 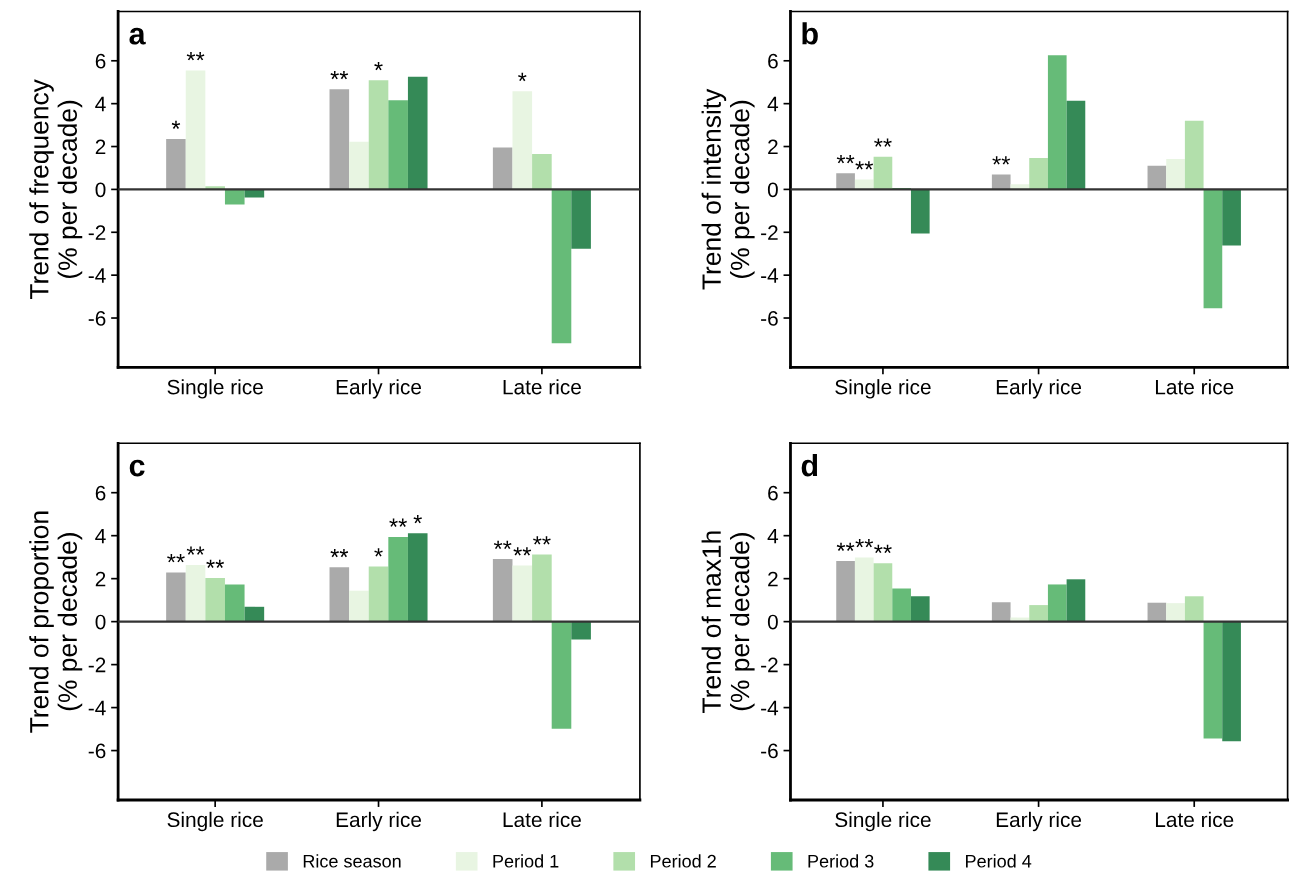 What do you see at coordinates (137, 36) in the screenshot?
I see `chart-title: a` at bounding box center [137, 36].